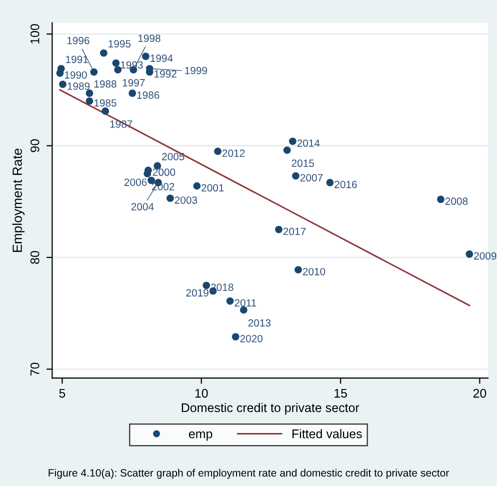 This screenshot has width=497, height=486. Describe the element at coordinates (164, 172) in the screenshot. I see `annotation: 2000` at that location.